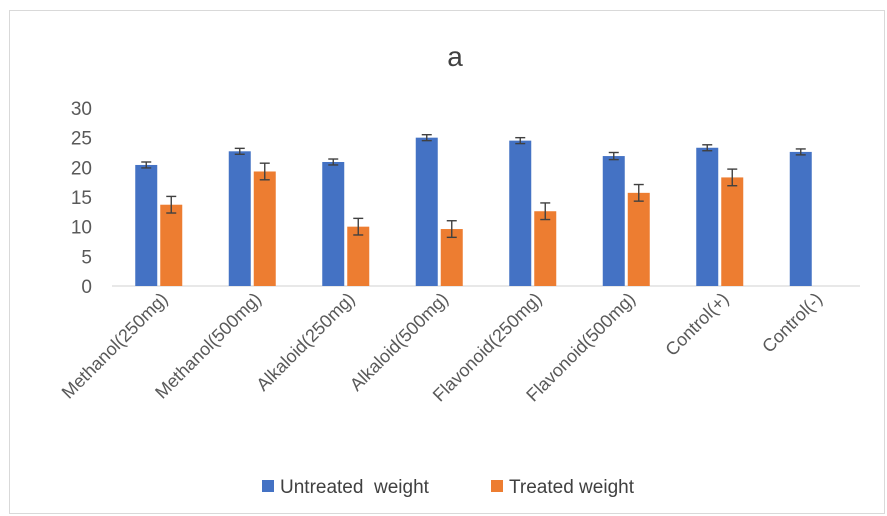 The image size is (887, 516). I want to click on x-tick-label: Control(-), so click(792, 323).